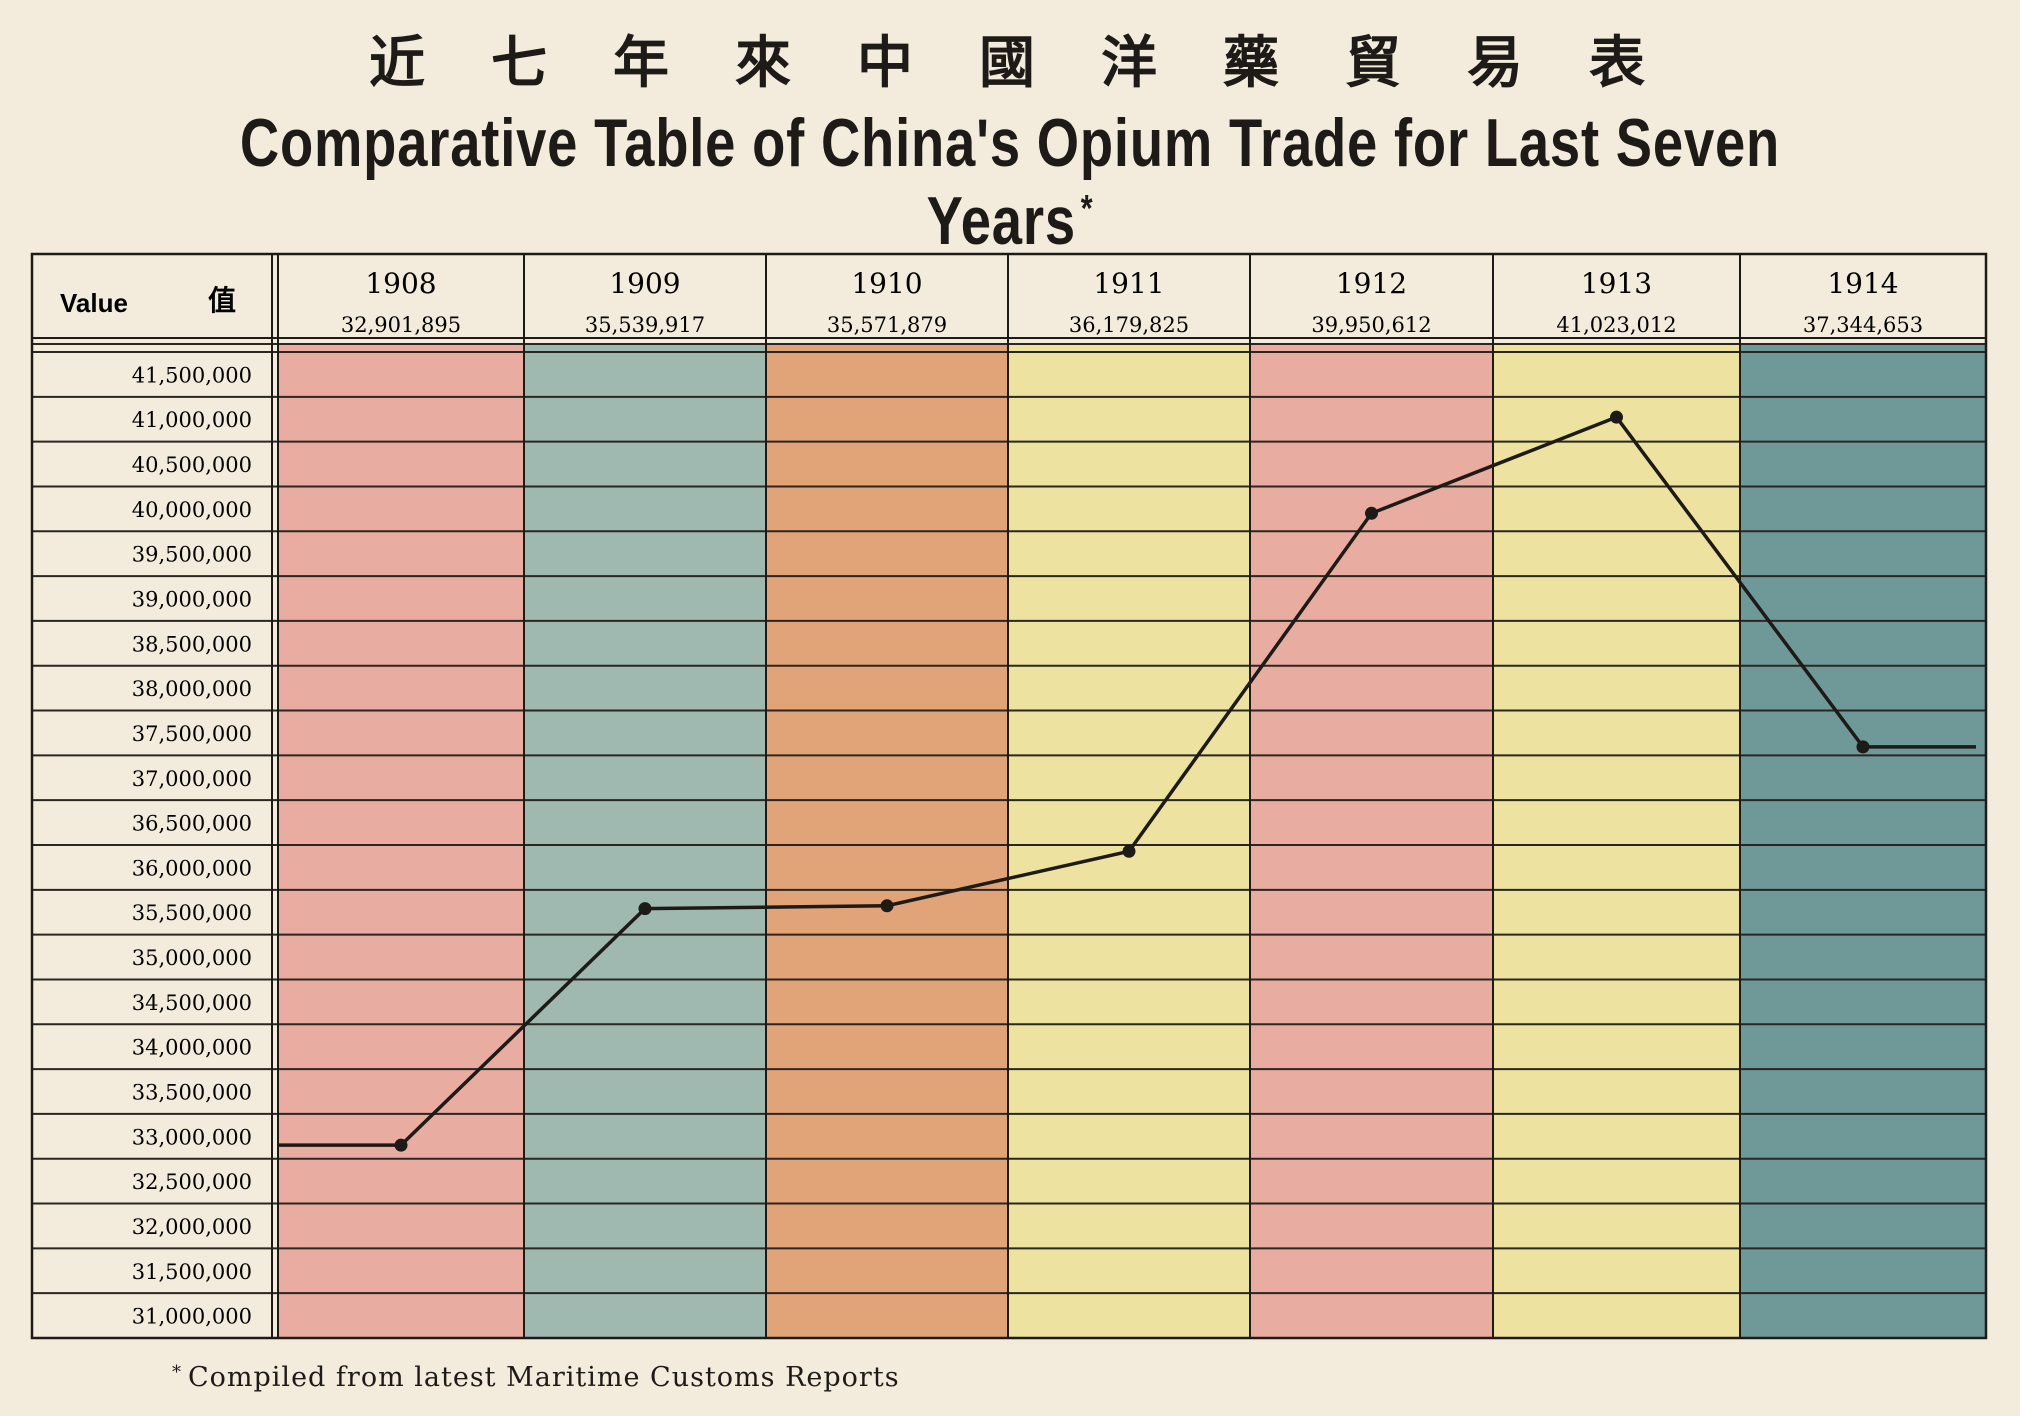  What do you see at coordinates (192, 1048) in the screenshot?
I see `y-tick-label: 34,000,000` at bounding box center [192, 1048].